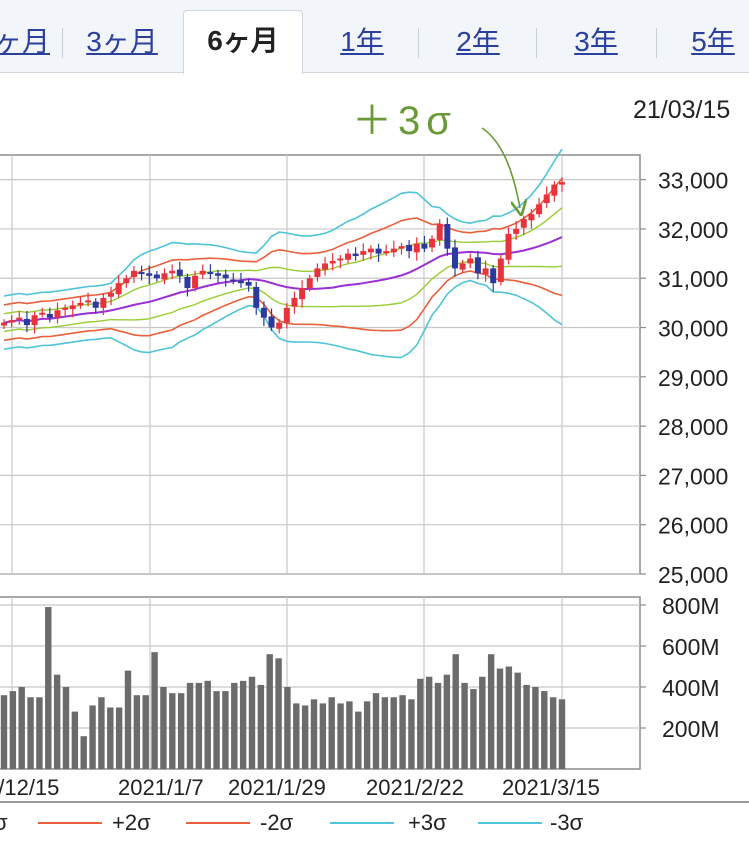 This screenshot has width=749, height=868. I want to click on tab-6-months: 6ヶ月, so click(243, 42).